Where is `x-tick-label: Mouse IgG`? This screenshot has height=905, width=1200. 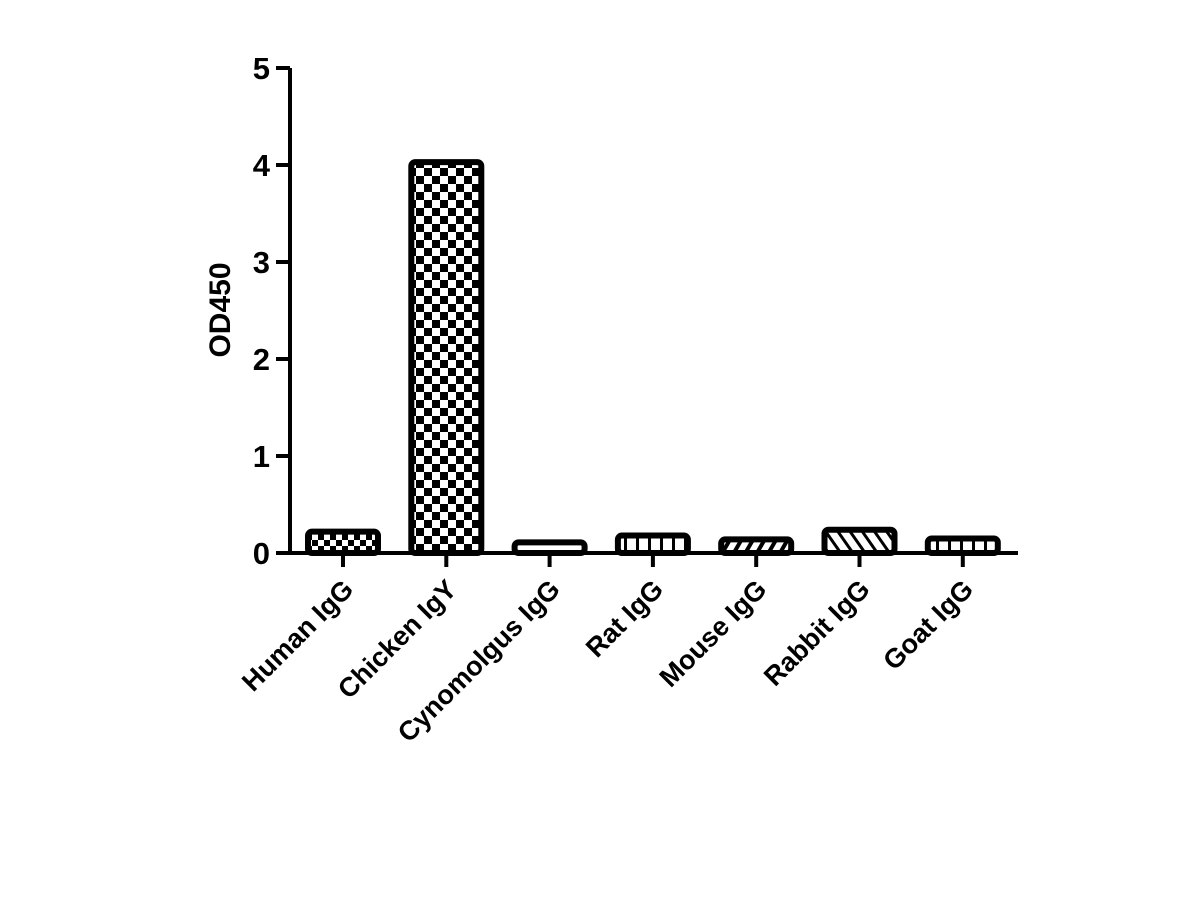 x-tick-label: Mouse IgG is located at coordinates (713, 633).